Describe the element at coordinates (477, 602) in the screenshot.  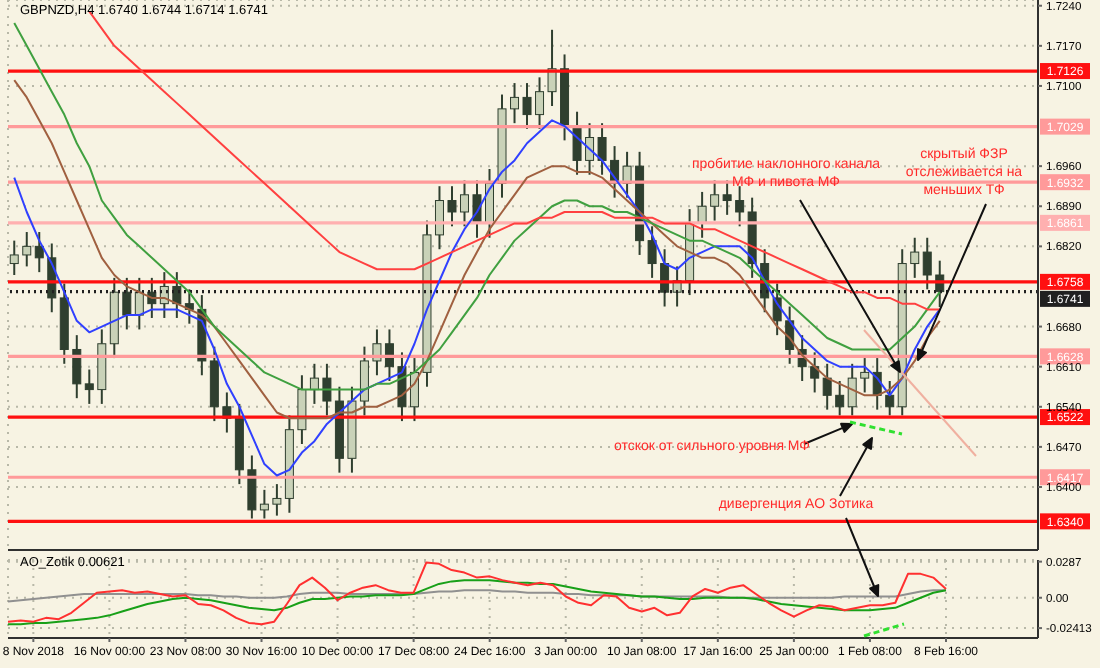
I see `line-series` at that location.